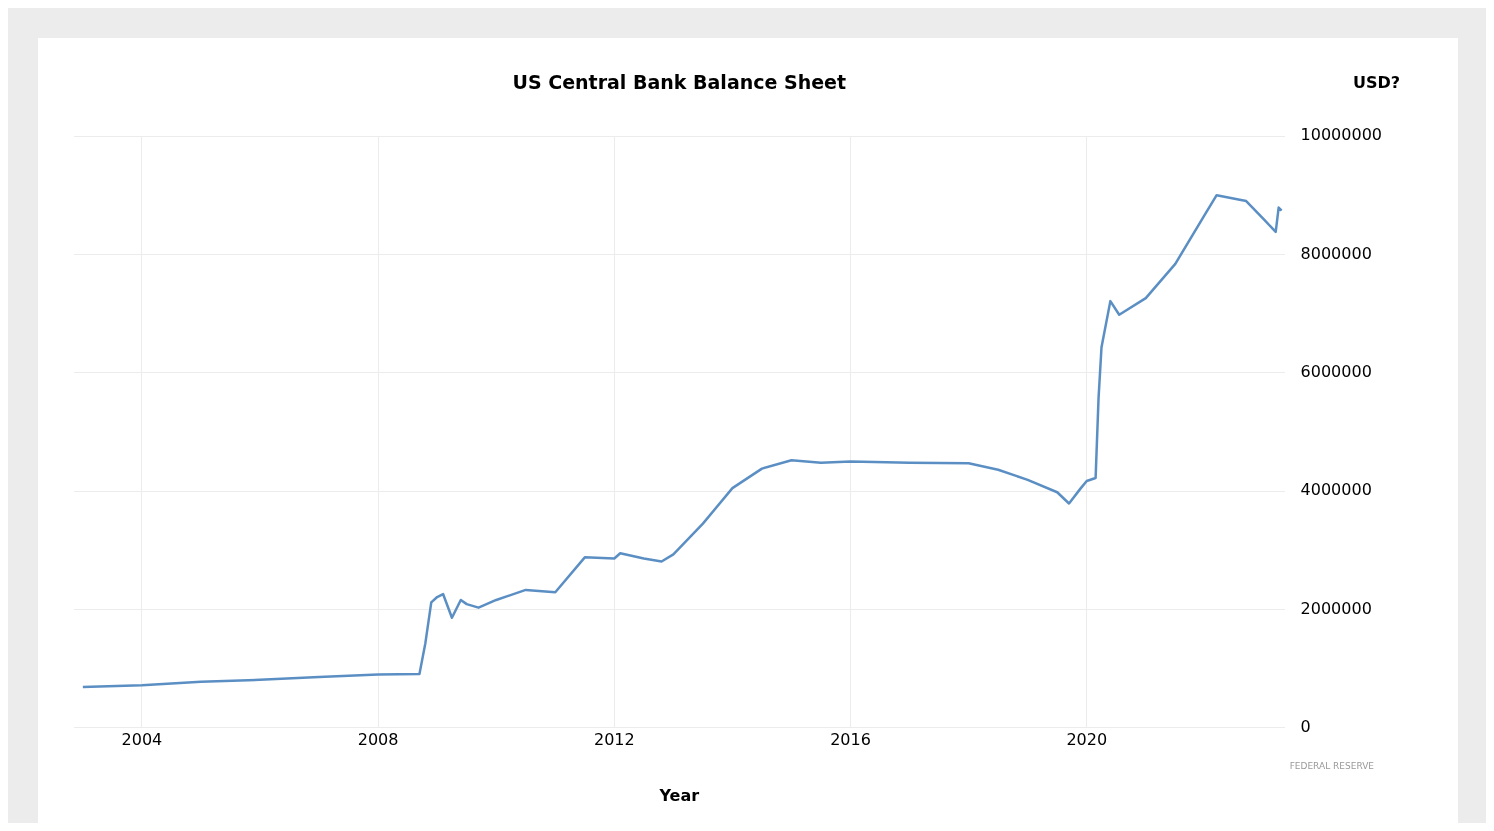 The height and width of the screenshot is (831, 1494). Describe the element at coordinates (1336, 490) in the screenshot. I see `y-tick-label: 4000000` at that location.